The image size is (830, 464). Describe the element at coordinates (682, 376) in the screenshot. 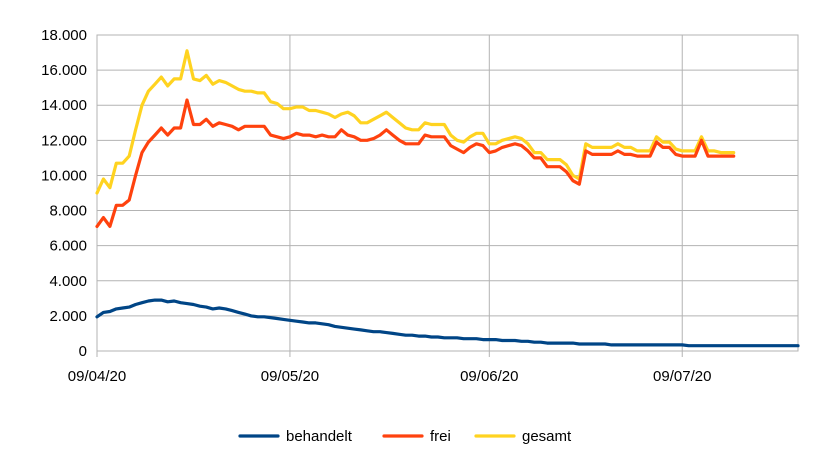

I see `x-tick-label: 09/07/20` at that location.